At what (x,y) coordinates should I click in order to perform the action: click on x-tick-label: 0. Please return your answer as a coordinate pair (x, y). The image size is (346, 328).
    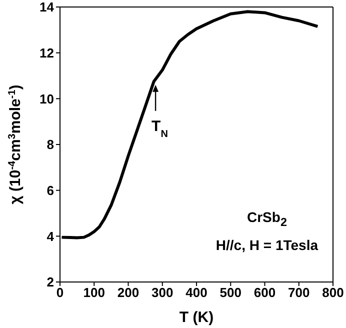
    Looking at the image, I should click on (60, 292).